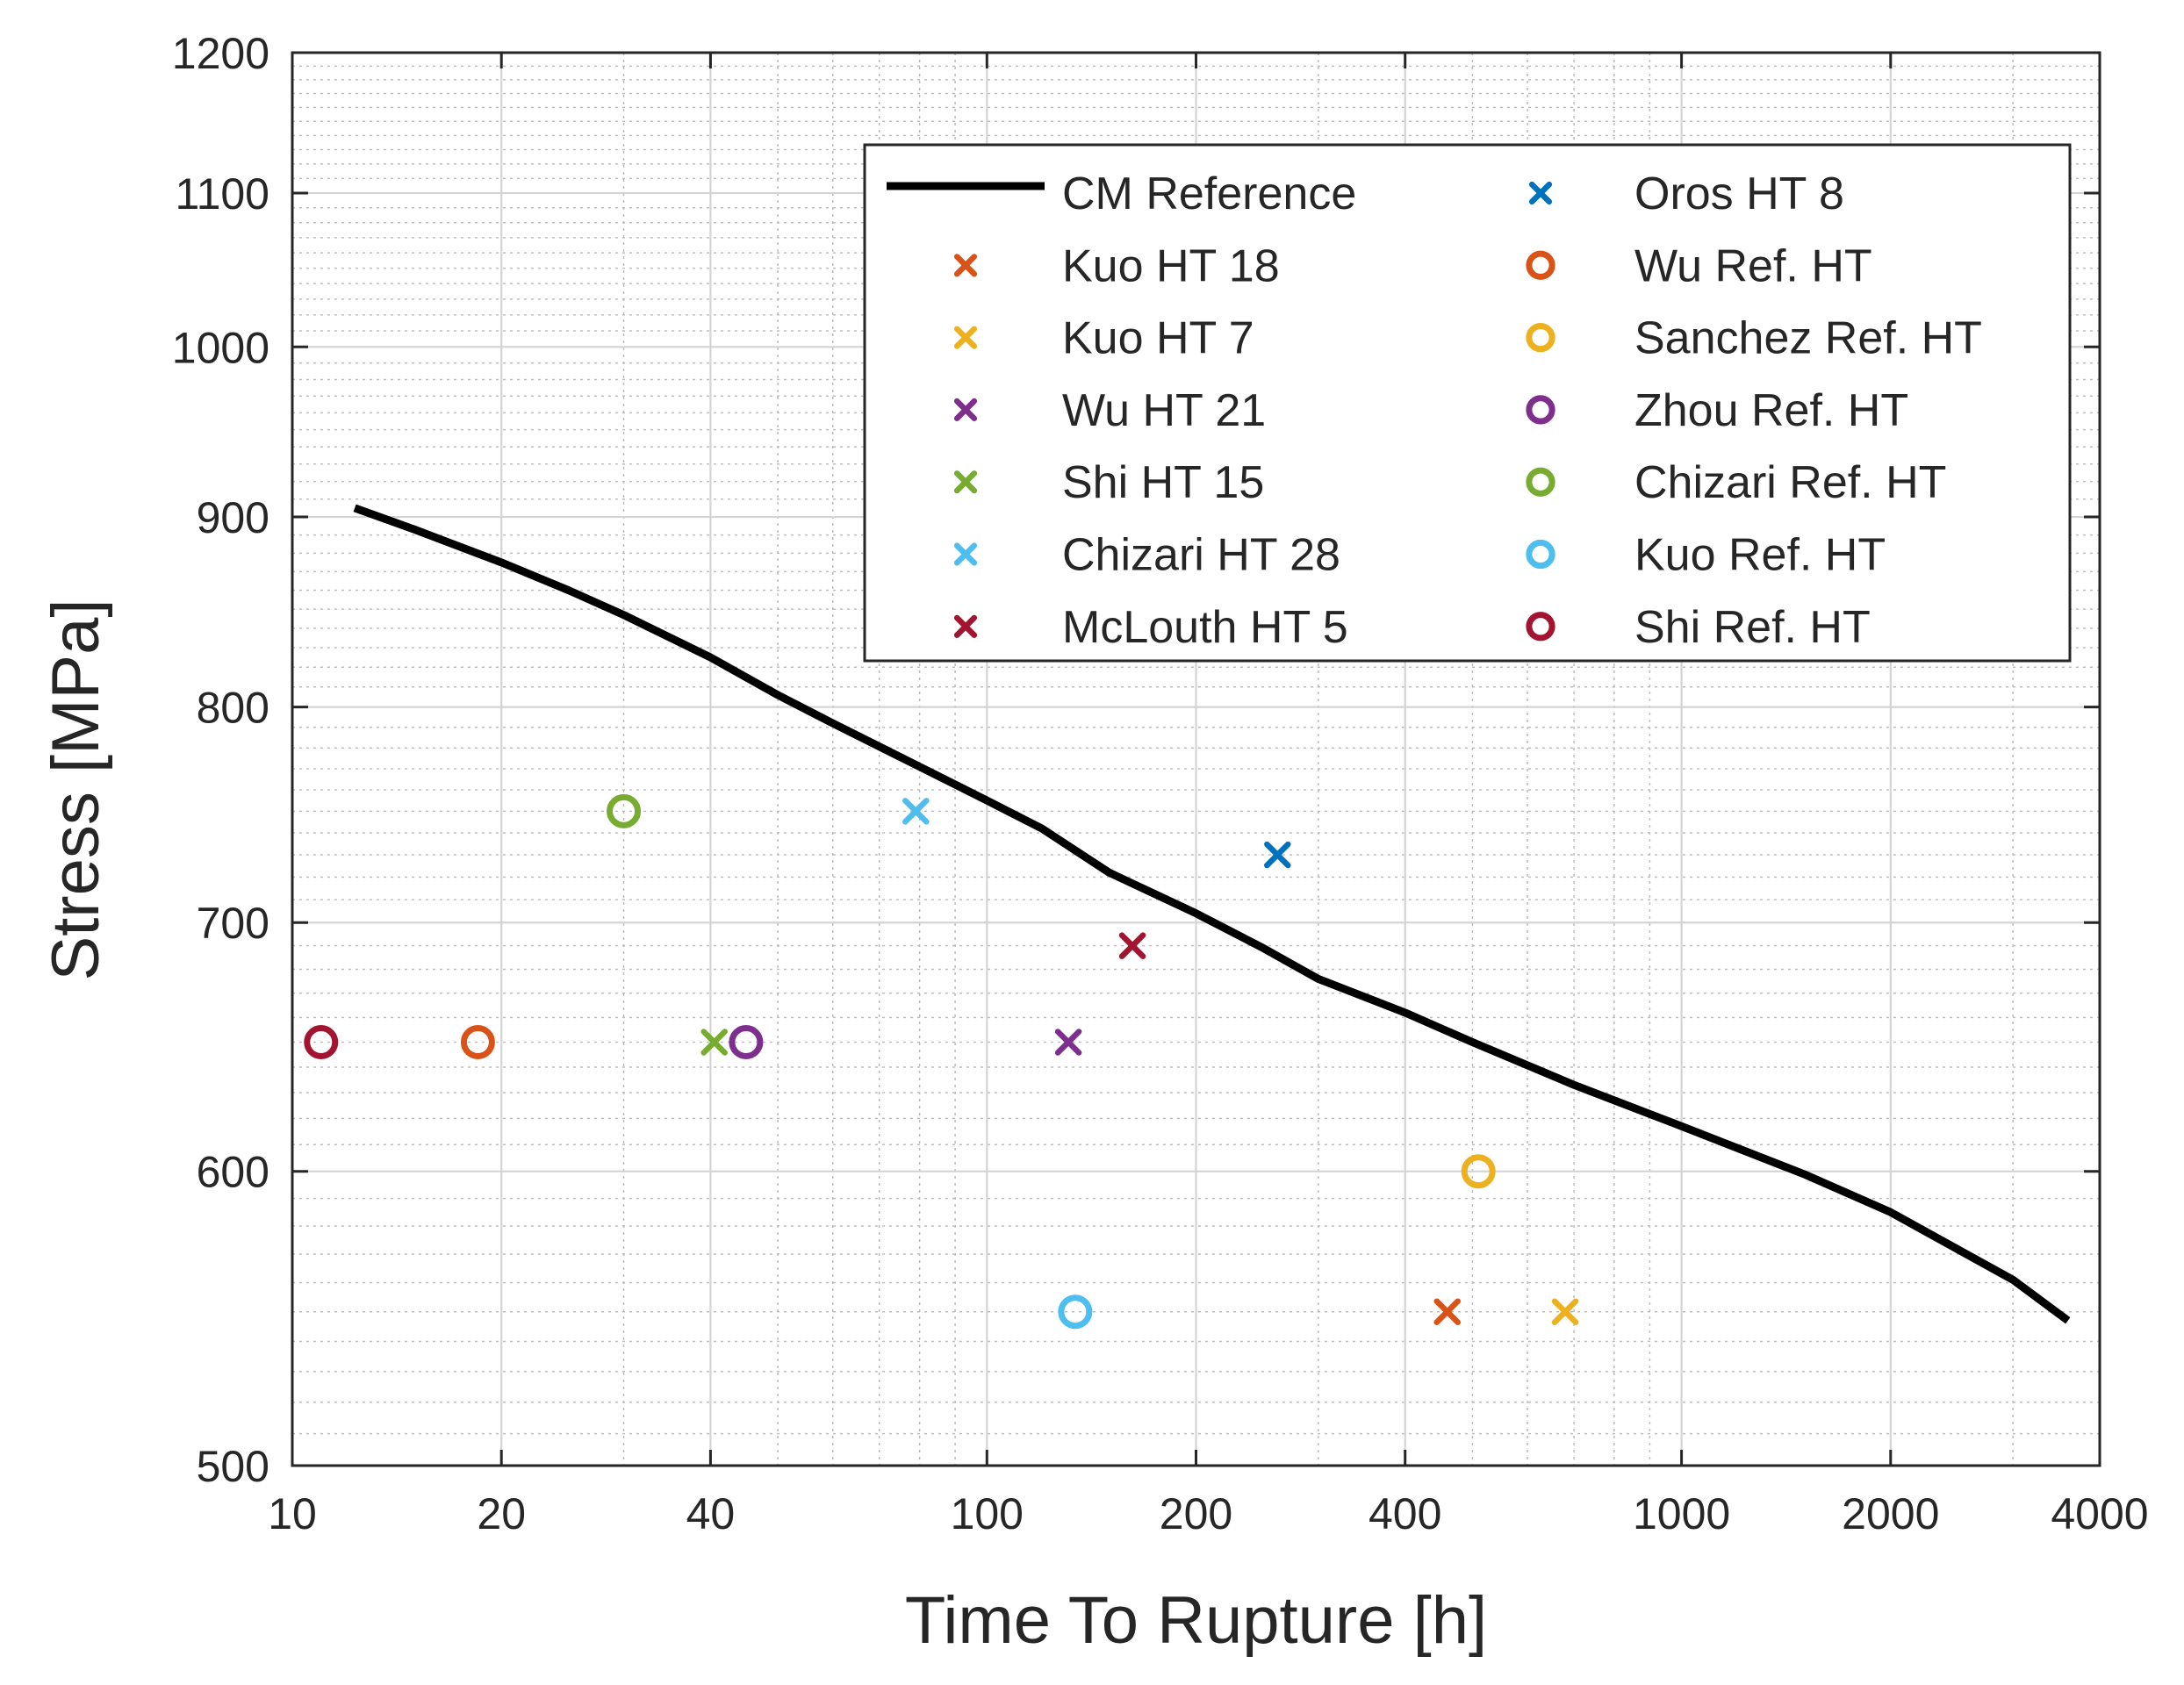  What do you see at coordinates (233, 923) in the screenshot?
I see `y-tick-label: 700` at bounding box center [233, 923].